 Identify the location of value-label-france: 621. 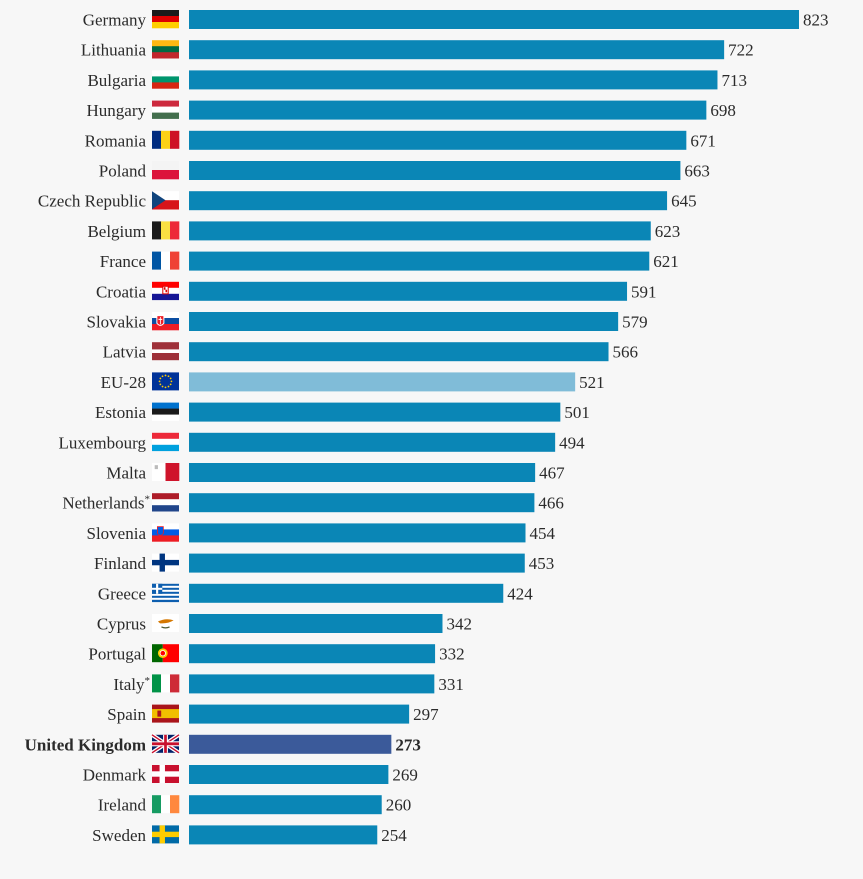
(666, 261).